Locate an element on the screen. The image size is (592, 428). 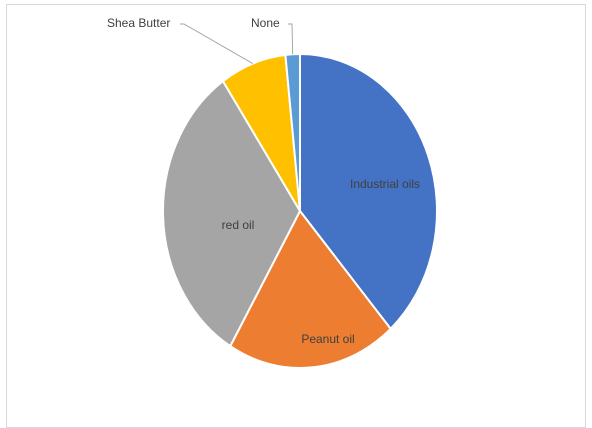
pie-leader-none is located at coordinates (291, 39).